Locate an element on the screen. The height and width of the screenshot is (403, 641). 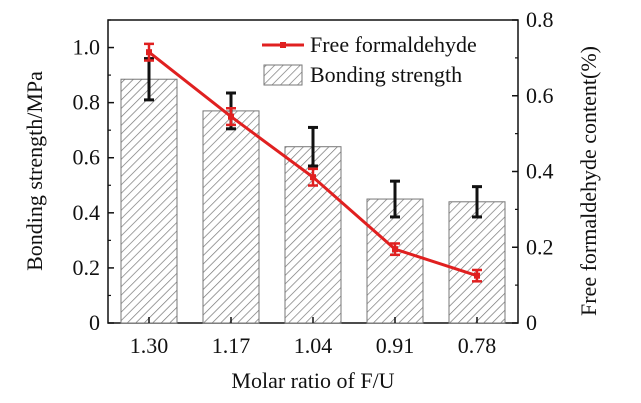
left-tick-label: 0.2 is located at coordinates (87, 267).